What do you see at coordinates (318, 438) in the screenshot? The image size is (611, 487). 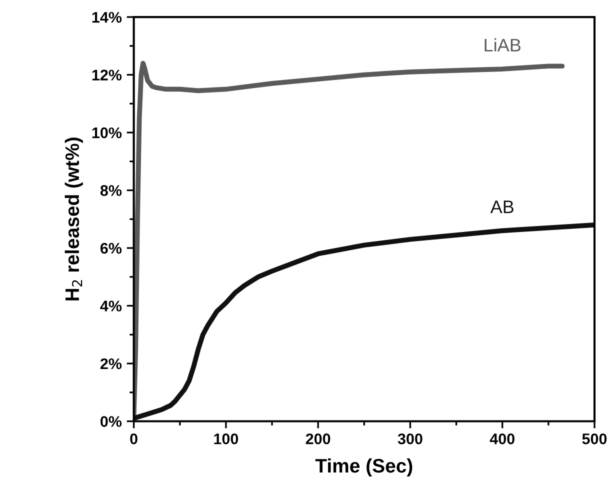 I see `x-tick-label: 200` at bounding box center [318, 438].